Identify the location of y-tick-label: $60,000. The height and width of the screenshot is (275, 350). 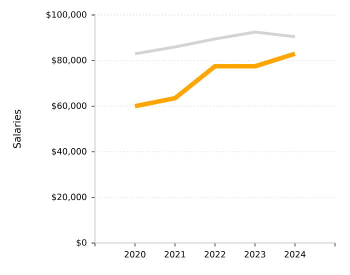
(69, 106).